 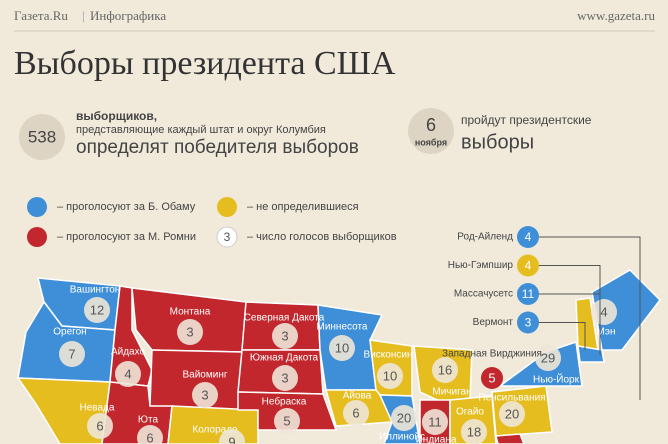 I want to click on vote-count: 12, so click(x=97, y=309).